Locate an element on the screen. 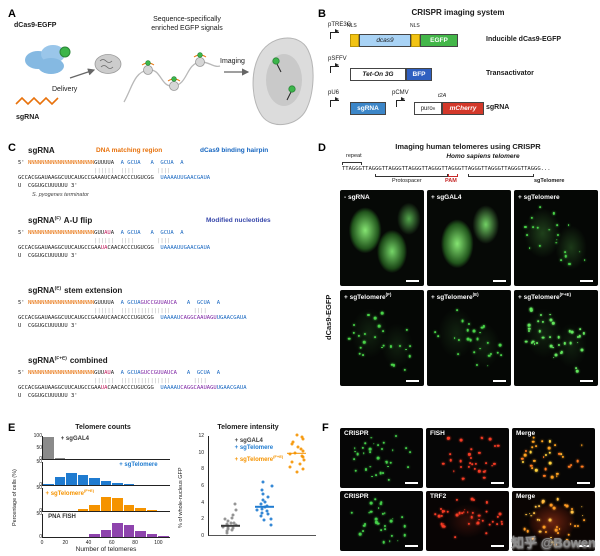 The height and width of the screenshot is (556, 600). hist-x-axis-label: Number of telomeres is located at coordinates (106, 549).